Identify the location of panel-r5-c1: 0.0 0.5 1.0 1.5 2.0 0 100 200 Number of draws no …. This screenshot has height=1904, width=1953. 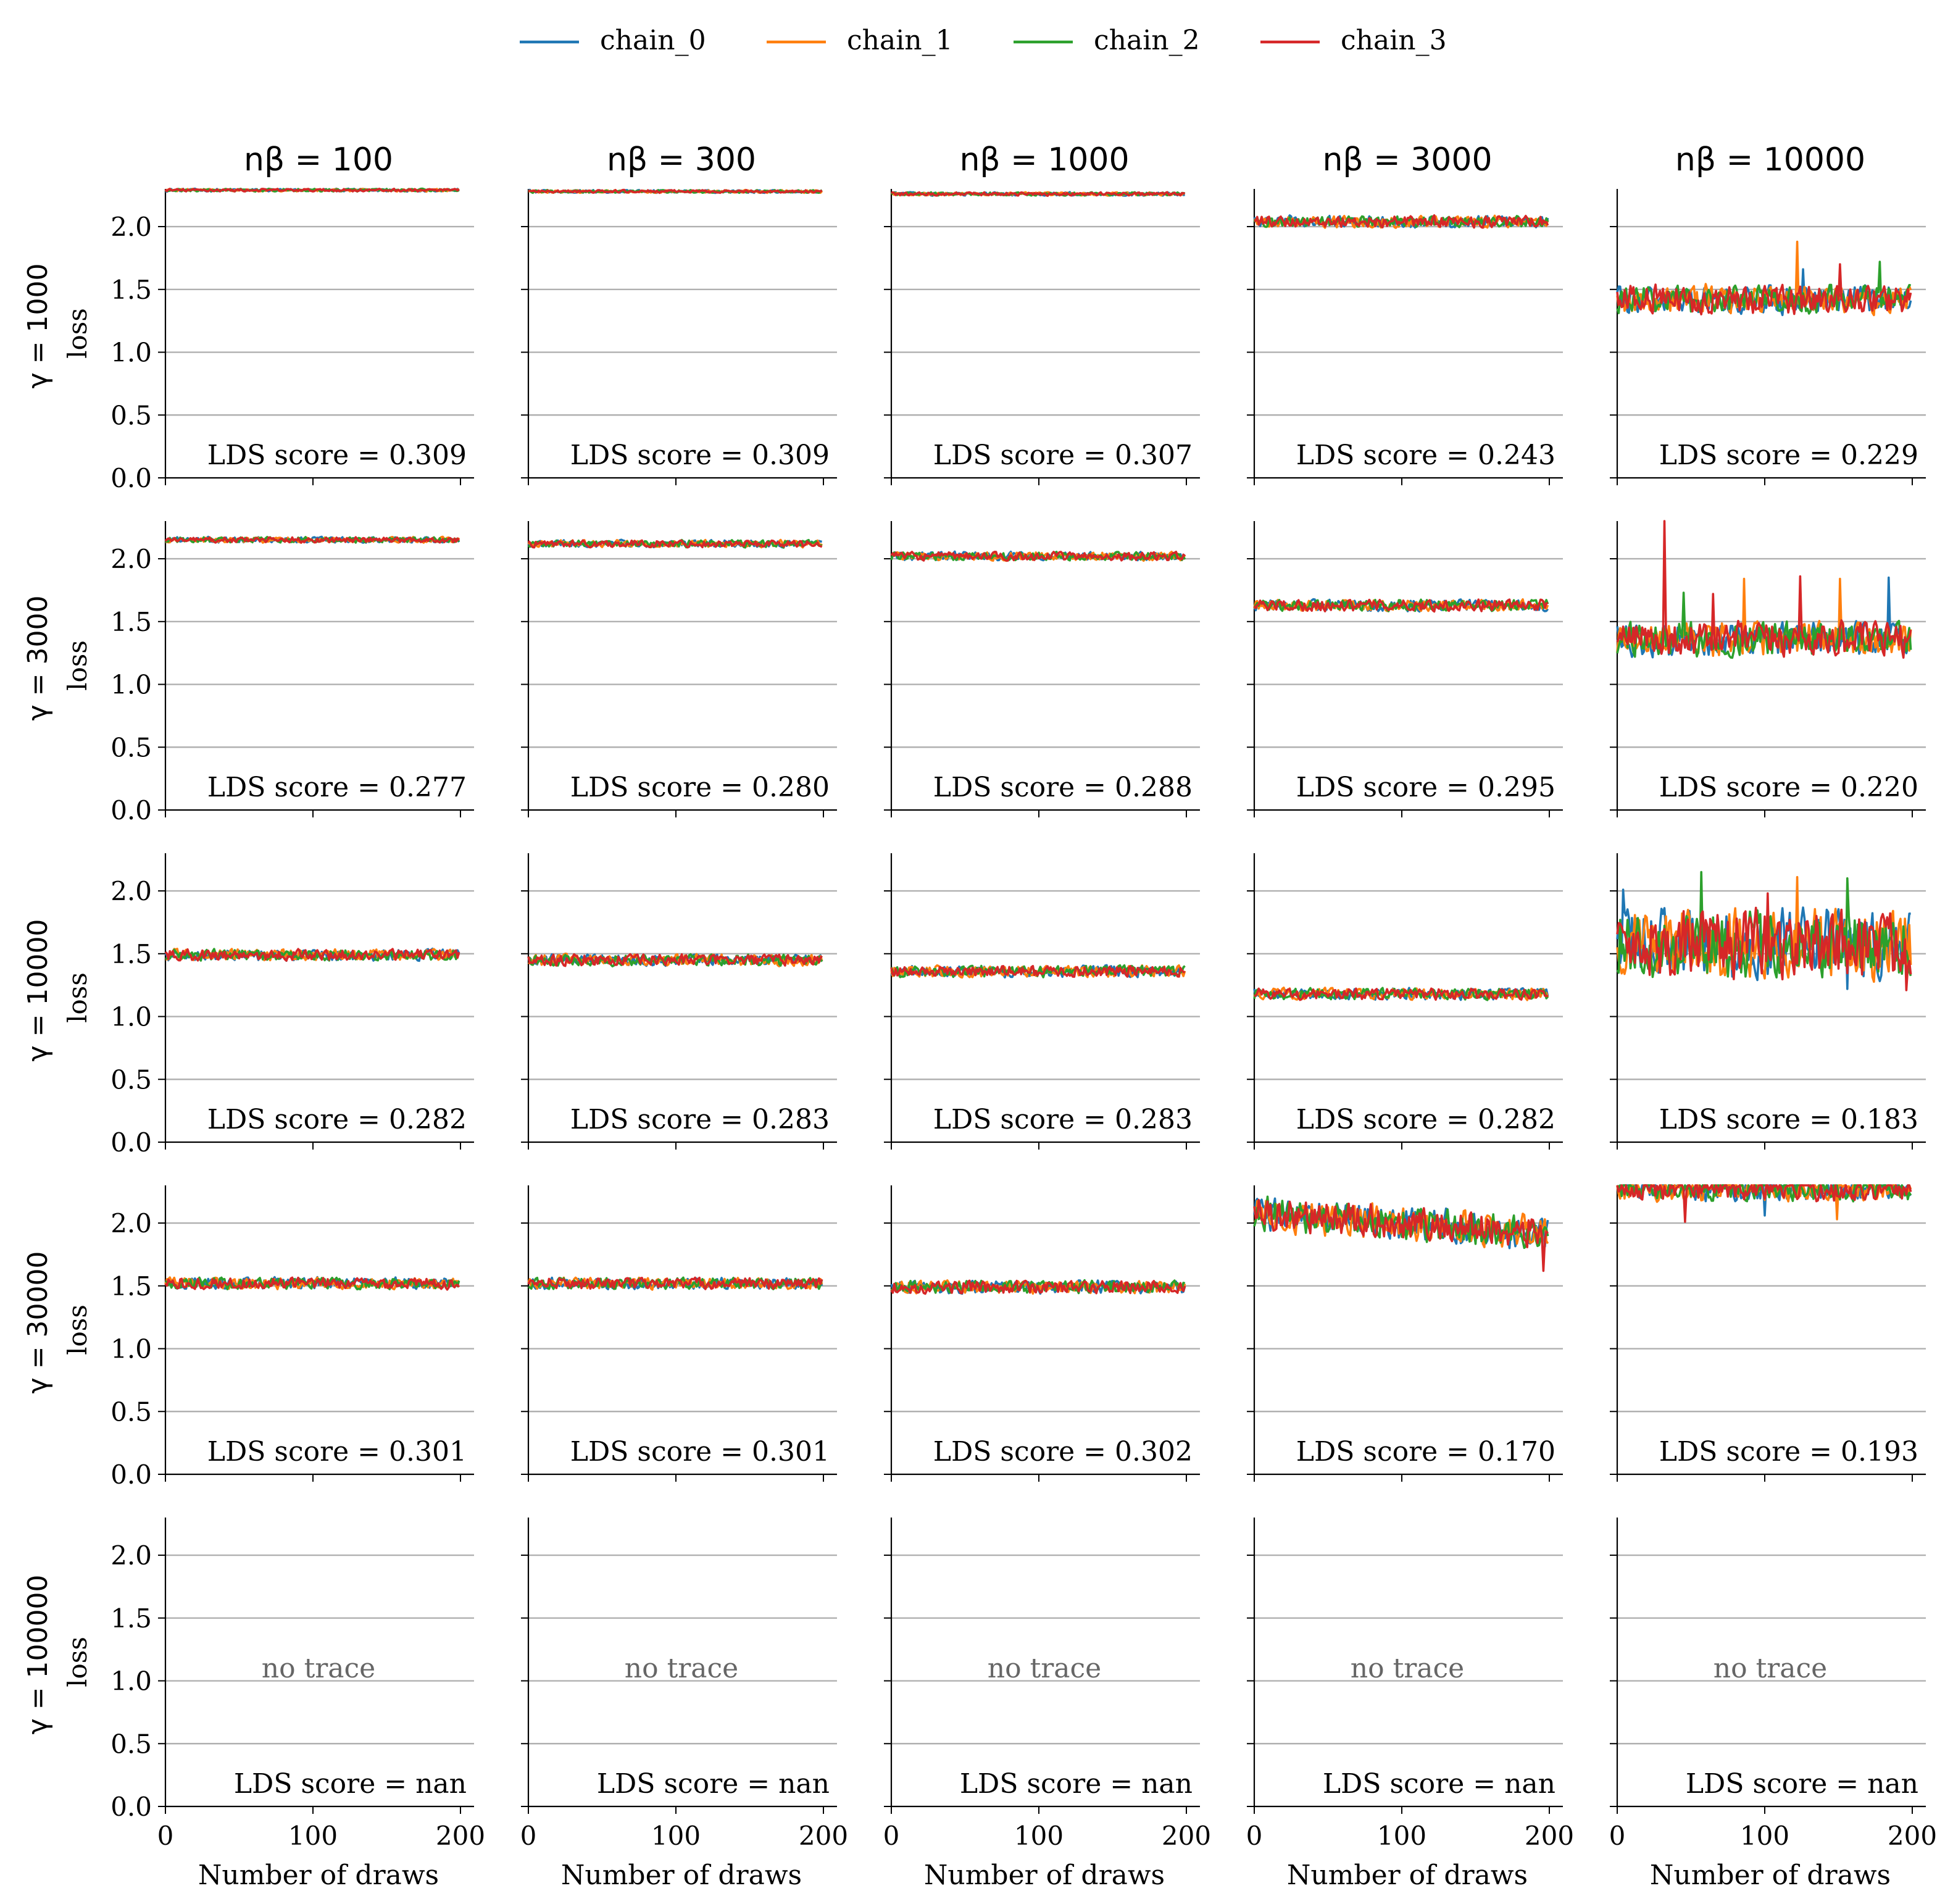
(297, 1705).